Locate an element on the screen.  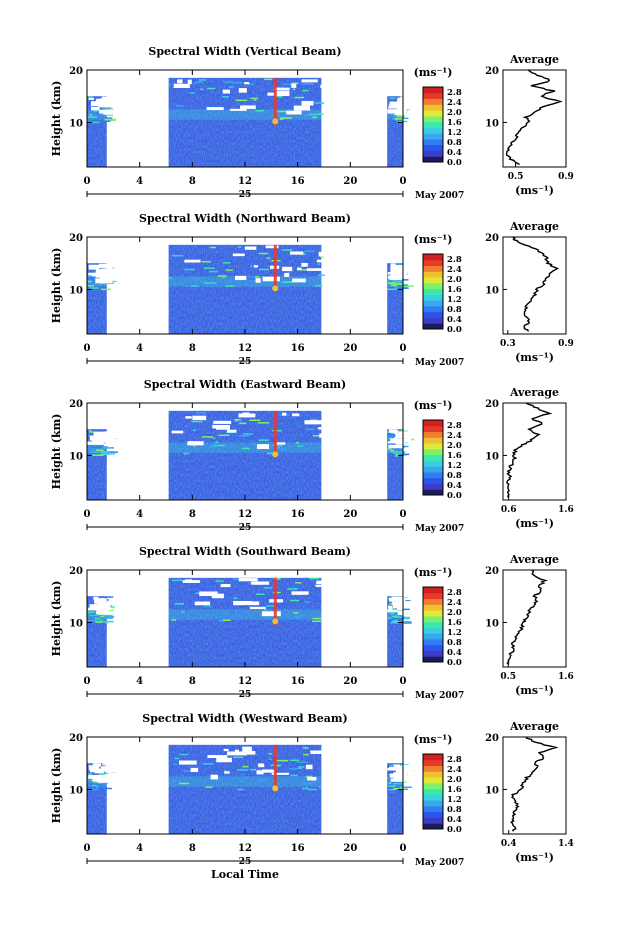
colorbar-tick-label: 0.4 is located at coordinates (454, 320).